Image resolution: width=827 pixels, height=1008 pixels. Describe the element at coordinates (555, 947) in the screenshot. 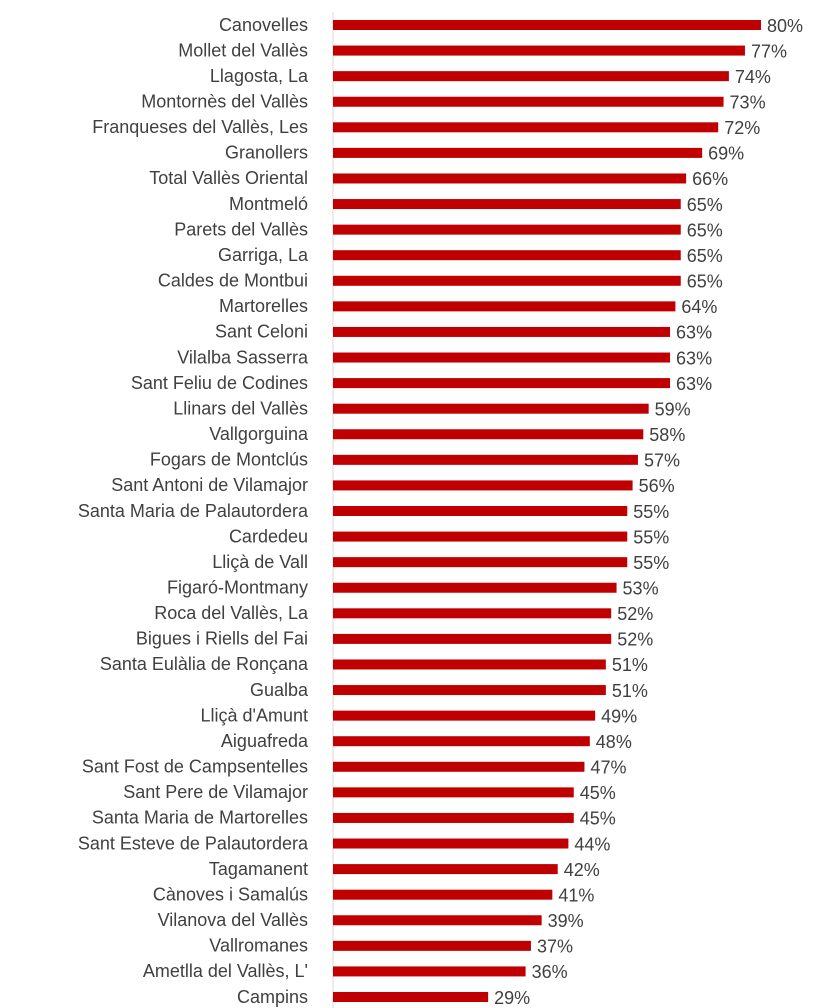

I see `value-label: 37%` at that location.